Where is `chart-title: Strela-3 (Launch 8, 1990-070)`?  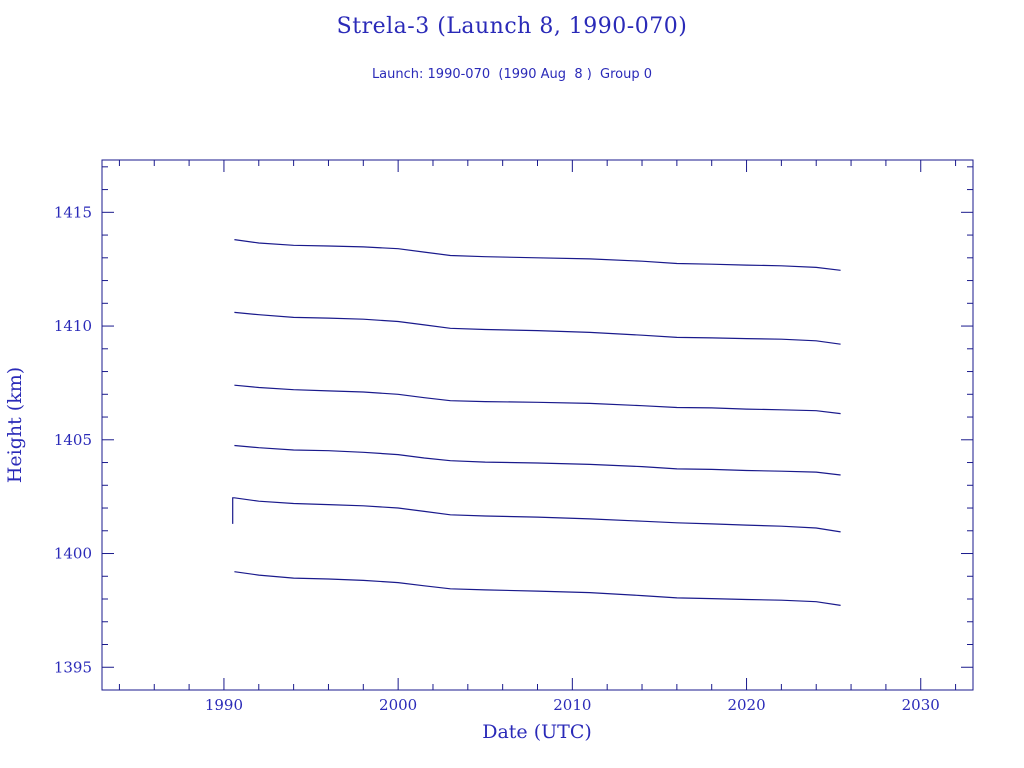
chart-title: Strela-3 (Launch 8, 1990-070) is located at coordinates (512, 26).